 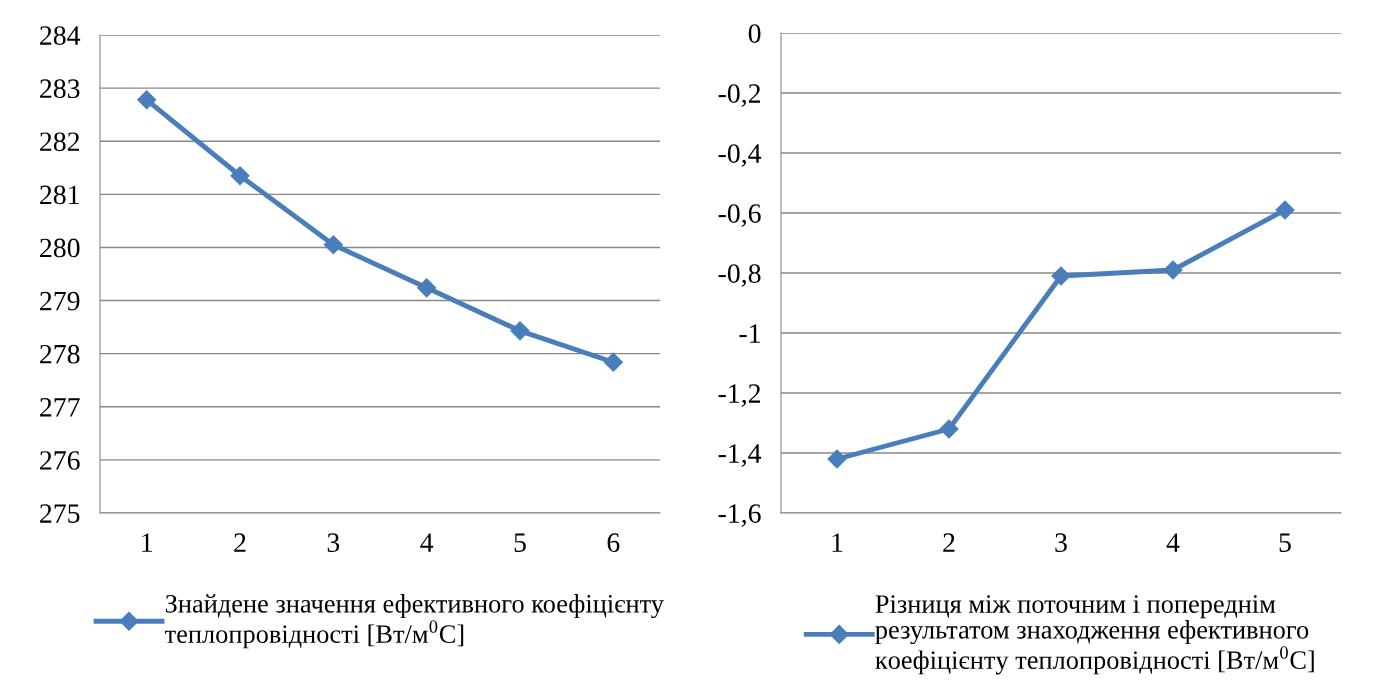 What do you see at coordinates (60, 301) in the screenshot?
I see `y-tick-label: 279` at bounding box center [60, 301].